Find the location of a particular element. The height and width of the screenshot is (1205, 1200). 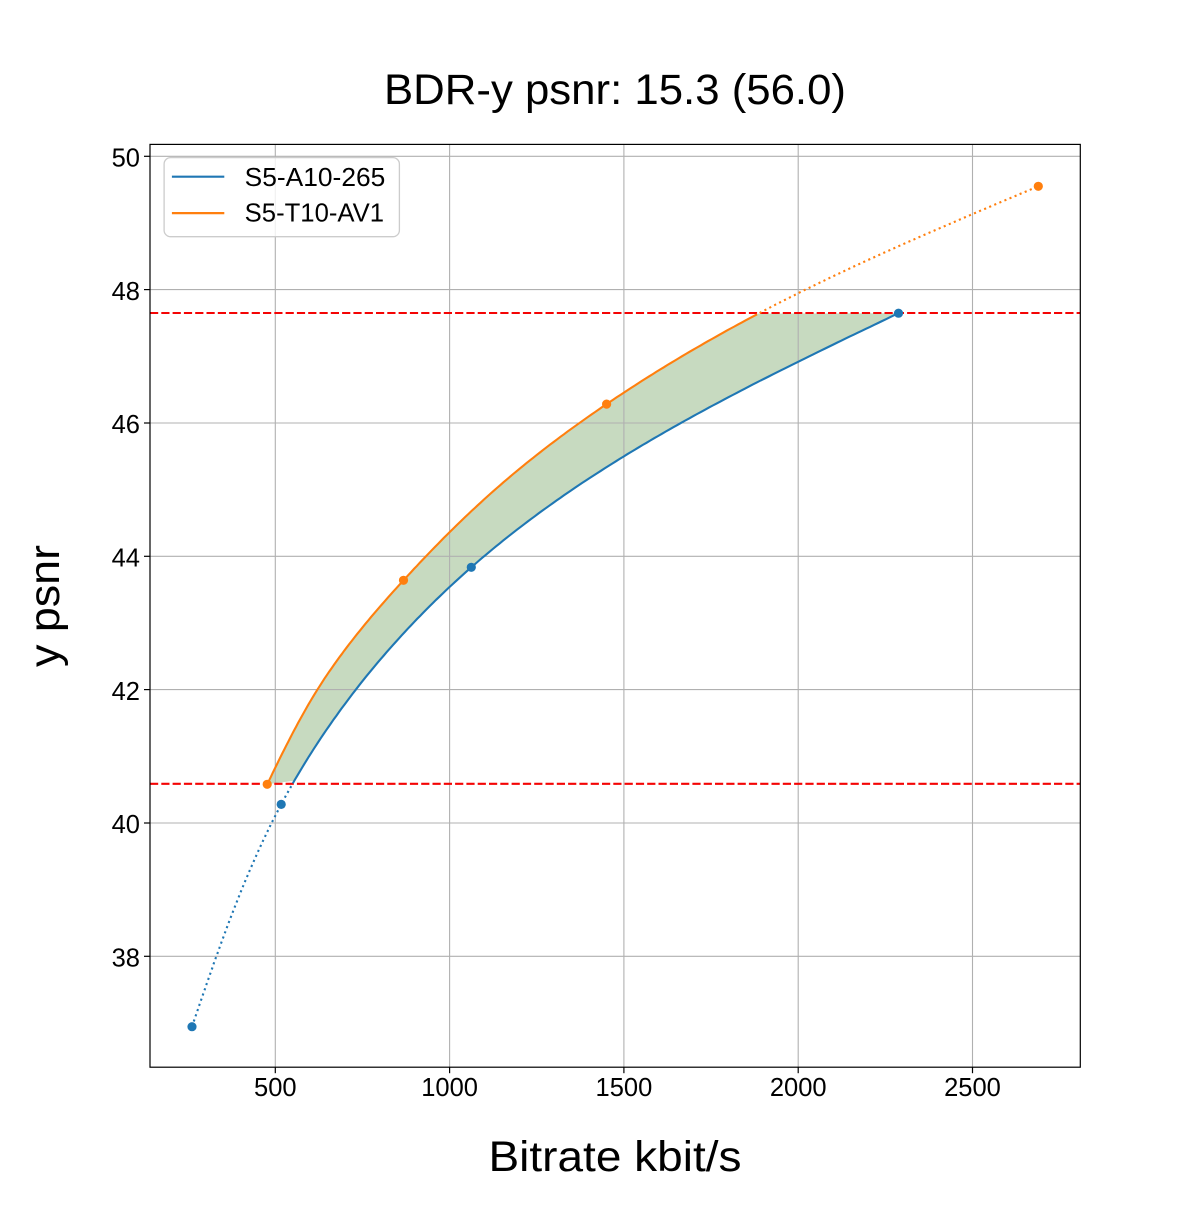

svg-text: S5-A10-265 is located at coordinates (315, 178).